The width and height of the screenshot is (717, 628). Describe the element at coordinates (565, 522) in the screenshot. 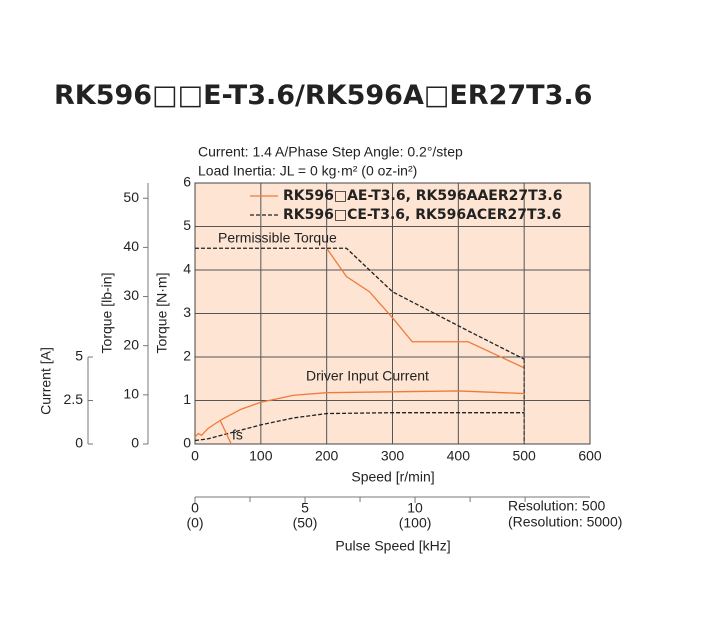

I see `note: (Resolution: 5000)` at that location.